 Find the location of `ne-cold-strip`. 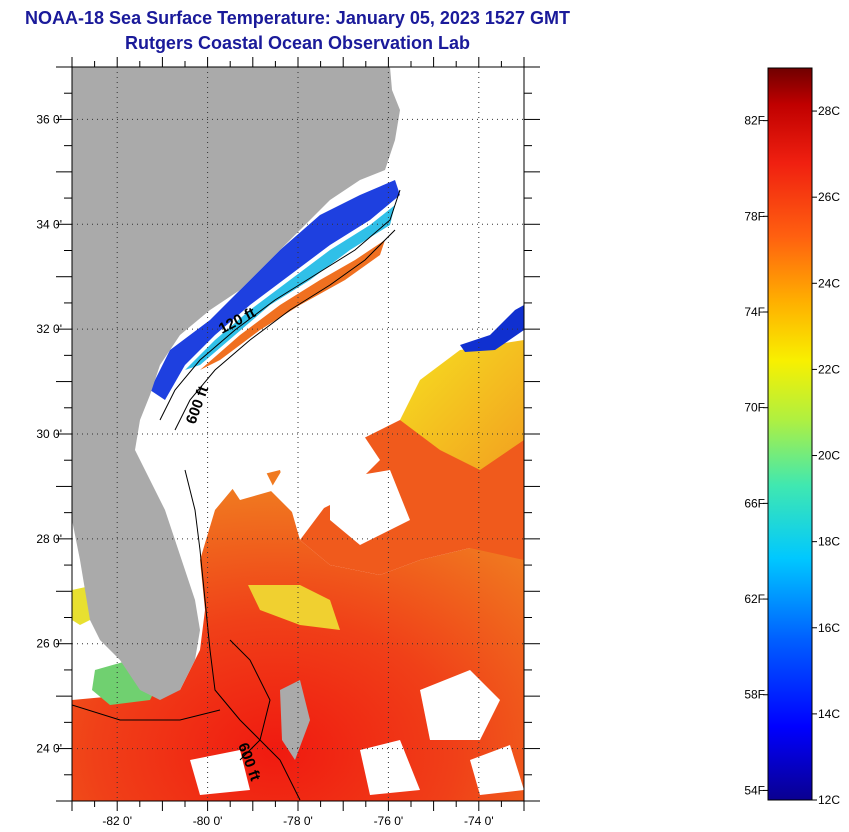

ne-cold-strip is located at coordinates (492, 328).